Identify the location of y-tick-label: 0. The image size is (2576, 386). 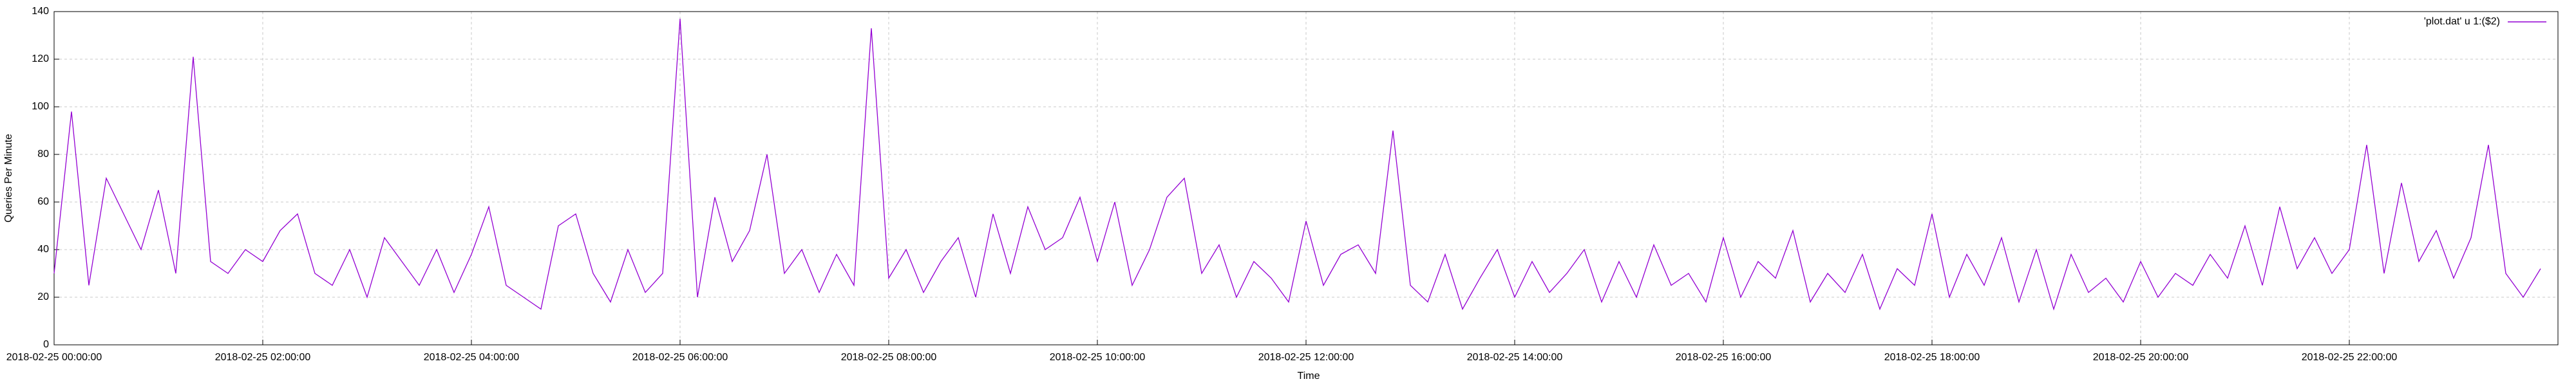
(46, 344).